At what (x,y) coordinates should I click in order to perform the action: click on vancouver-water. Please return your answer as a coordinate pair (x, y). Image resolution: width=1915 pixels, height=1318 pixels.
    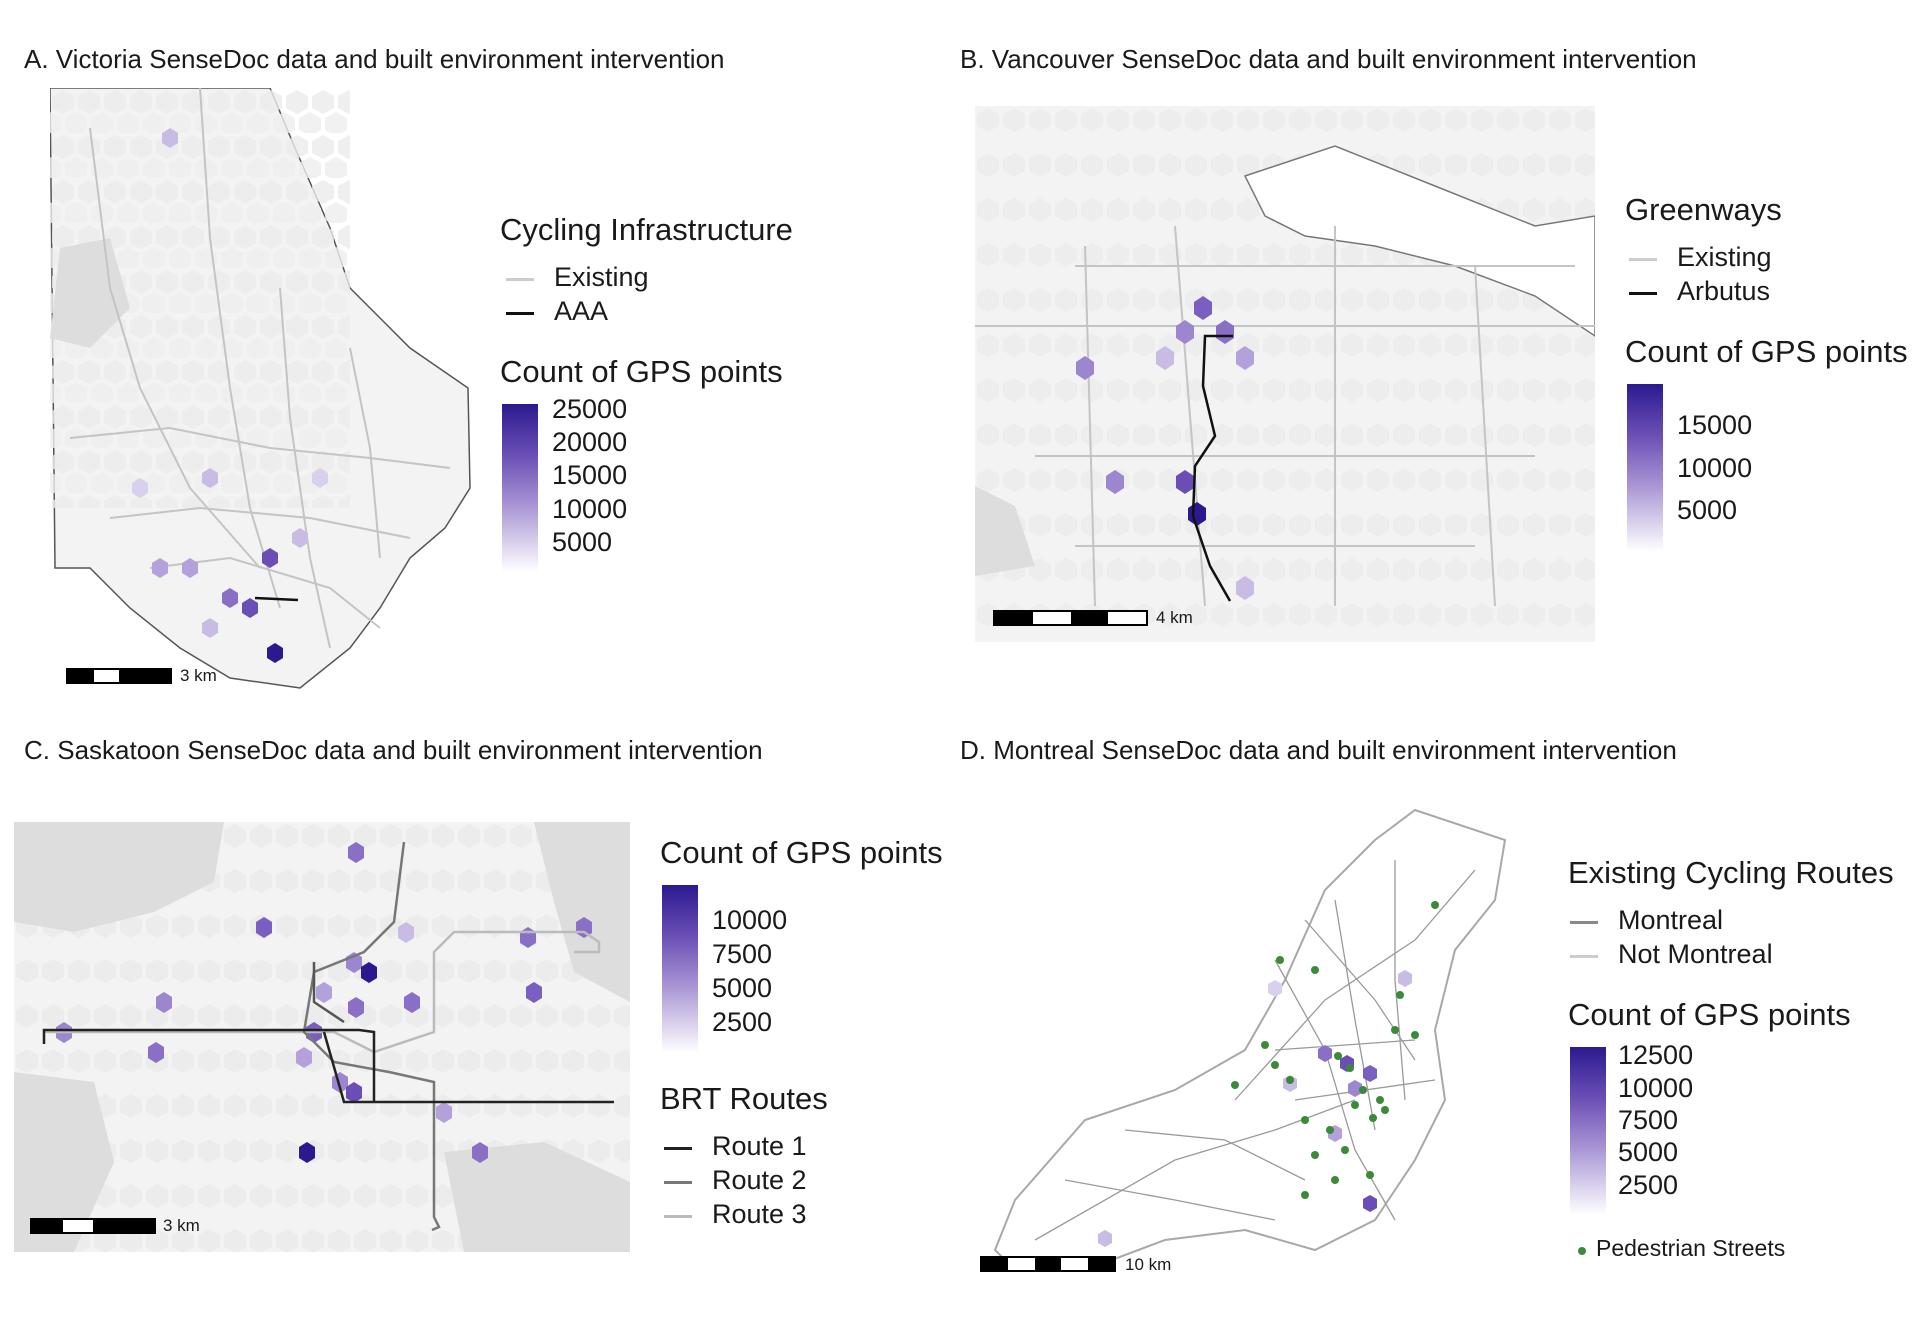
    Looking at the image, I should click on (1419, 241).